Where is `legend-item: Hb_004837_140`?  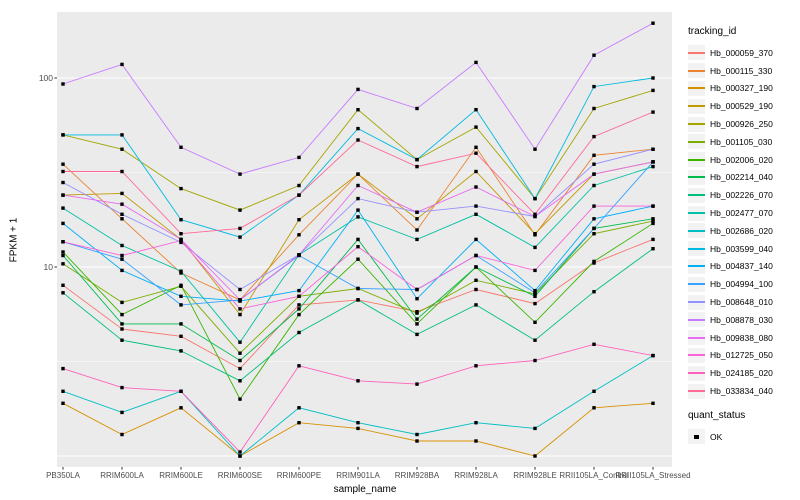
legend-item: Hb_004837_140 is located at coordinates (744, 267).